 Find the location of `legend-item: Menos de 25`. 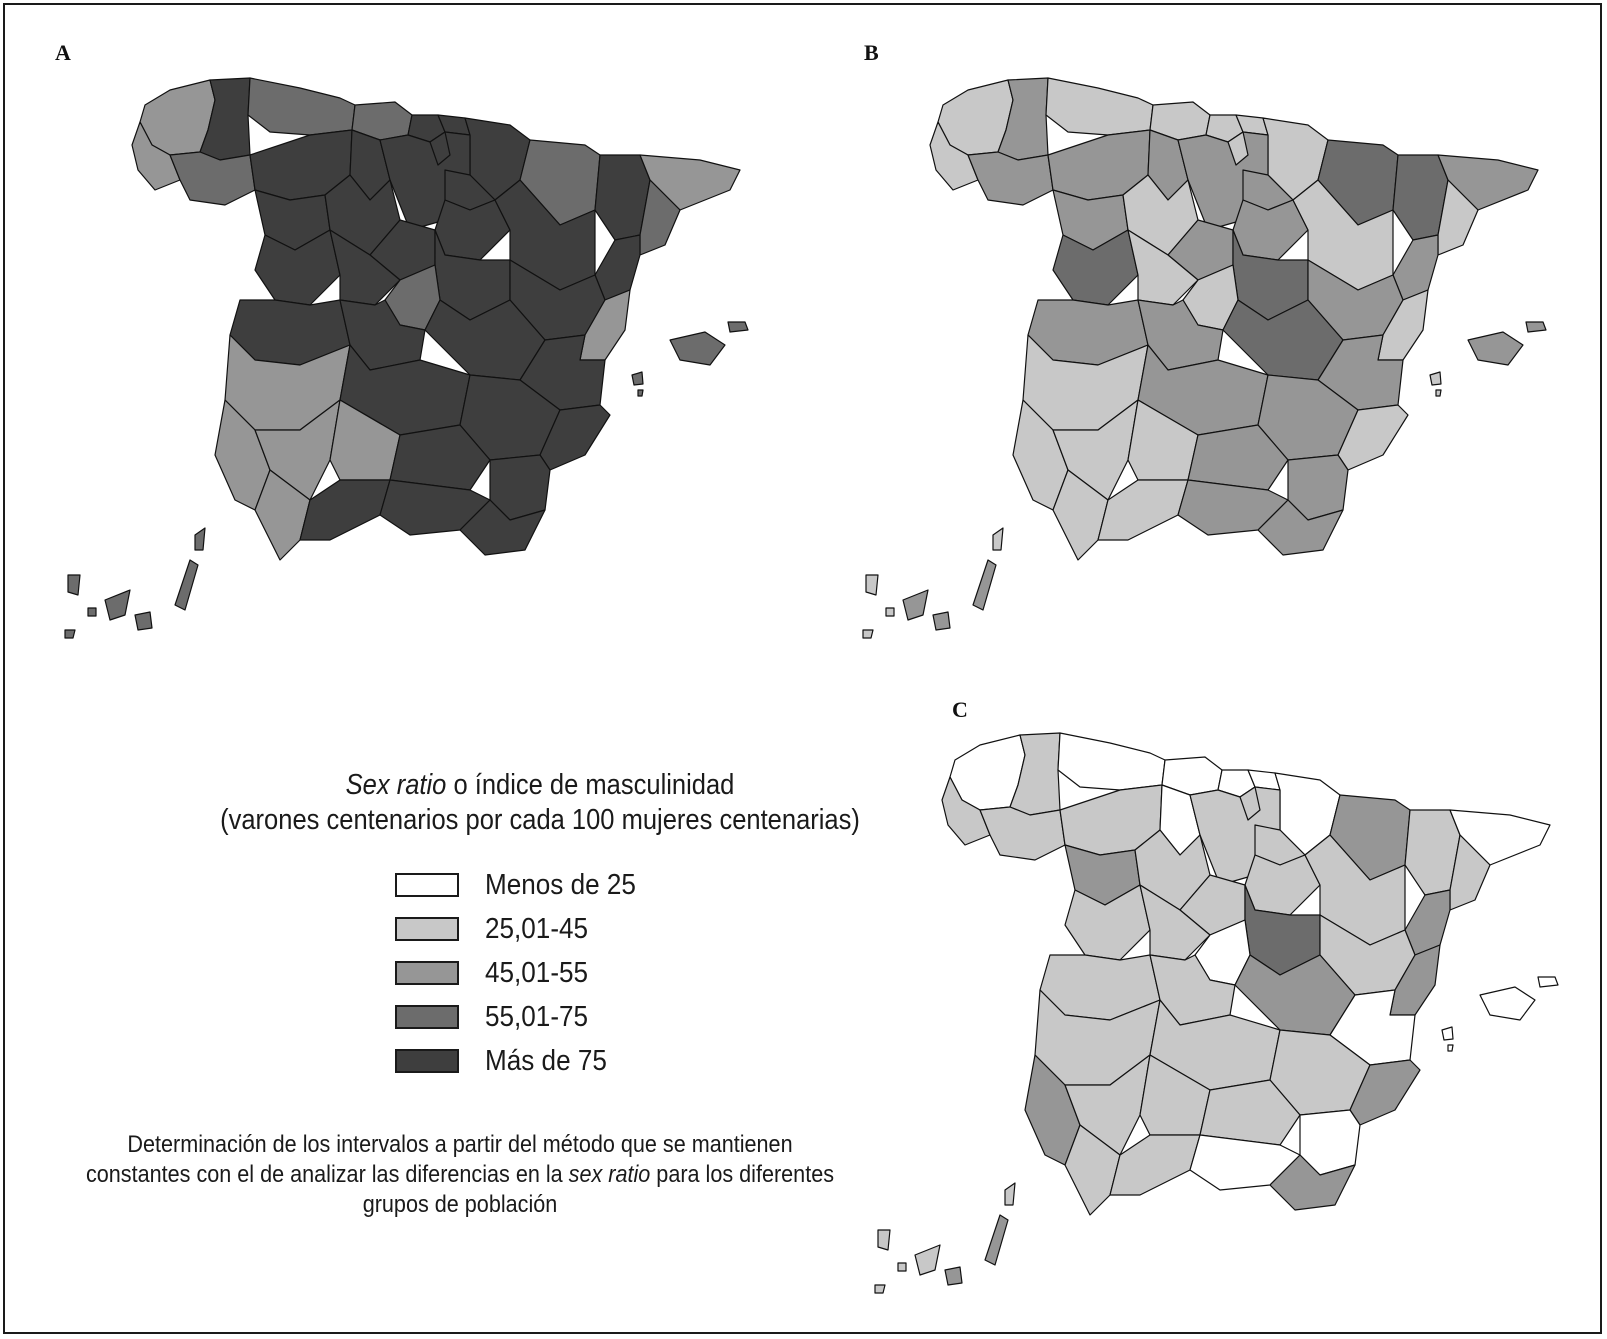

legend-item: Menos de 25 is located at coordinates (560, 885).